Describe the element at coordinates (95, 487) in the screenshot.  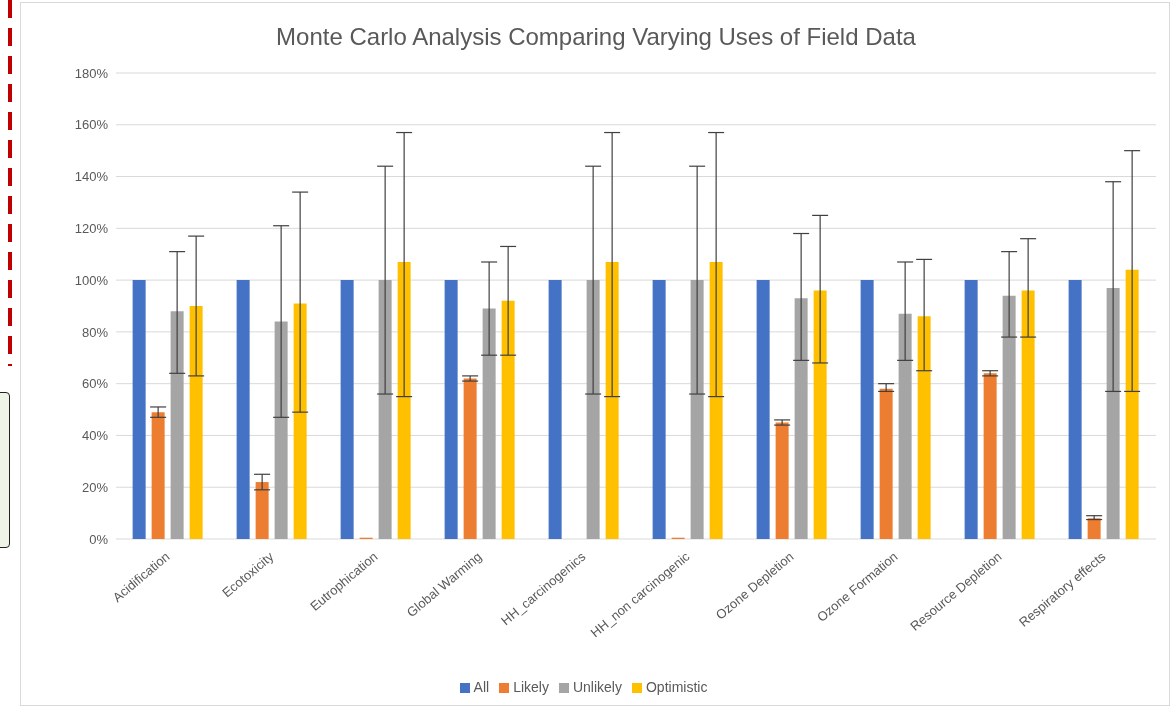
I see `y-tick-label: 20%` at that location.